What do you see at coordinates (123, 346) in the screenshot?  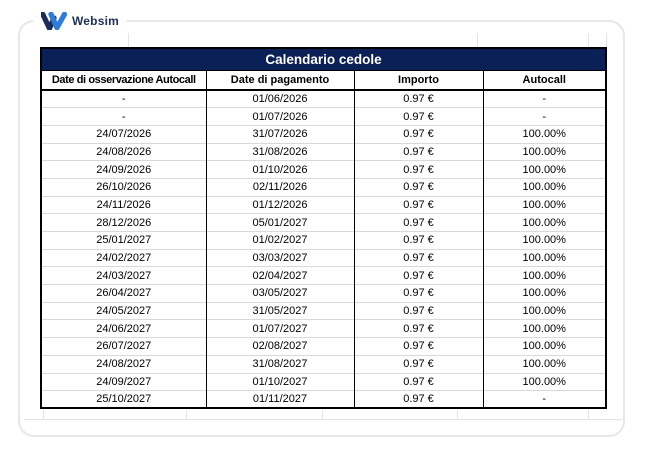 I see `table-cell: 26/07/2027` at bounding box center [123, 346].